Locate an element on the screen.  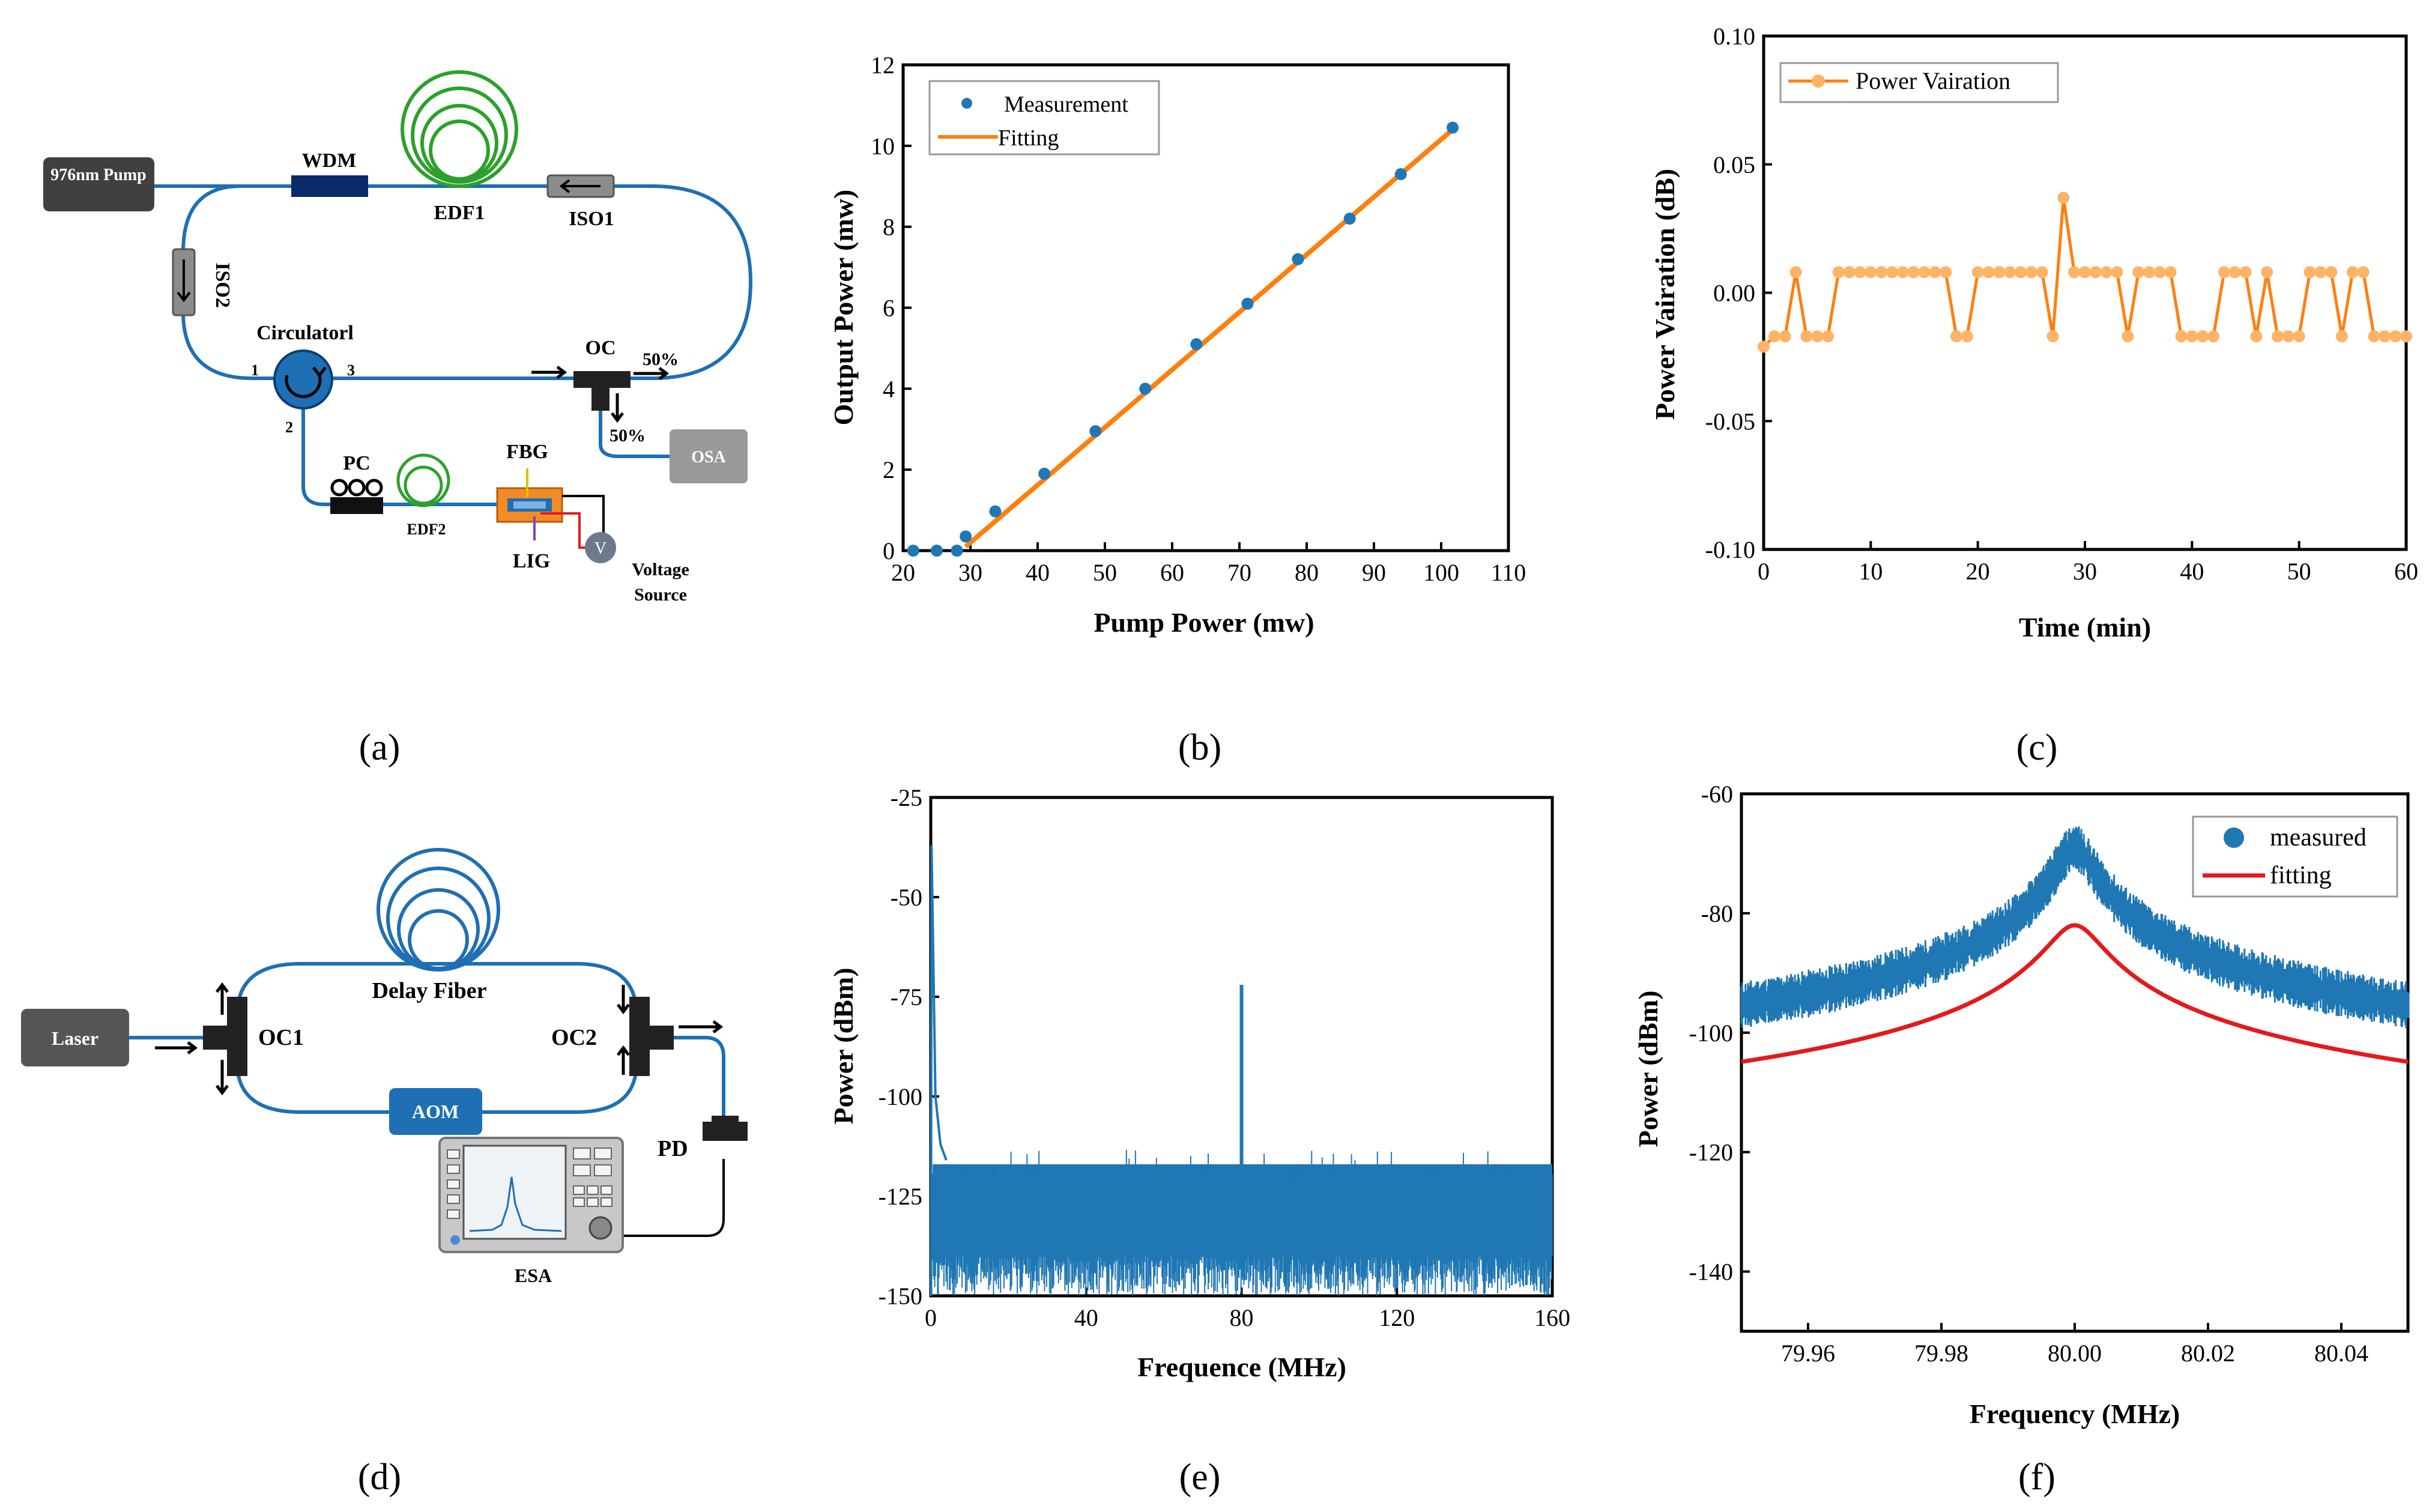
oc1-in-arrow is located at coordinates (176, 1048).